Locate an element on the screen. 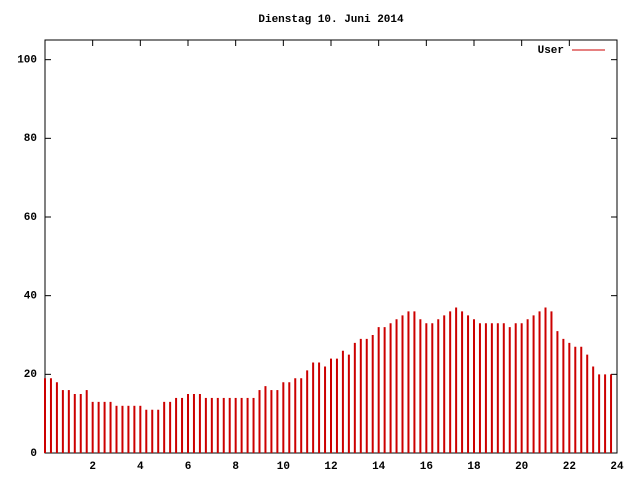  x-tick-label: 20 is located at coordinates (521, 467).